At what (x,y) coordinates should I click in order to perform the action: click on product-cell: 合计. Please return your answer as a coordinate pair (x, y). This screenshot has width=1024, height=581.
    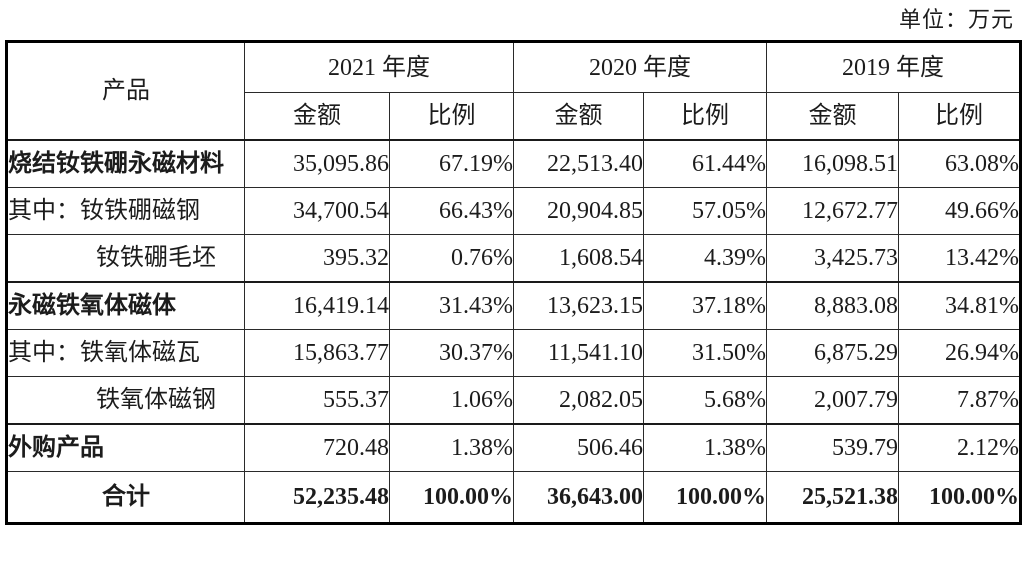
    Looking at the image, I should click on (125, 497).